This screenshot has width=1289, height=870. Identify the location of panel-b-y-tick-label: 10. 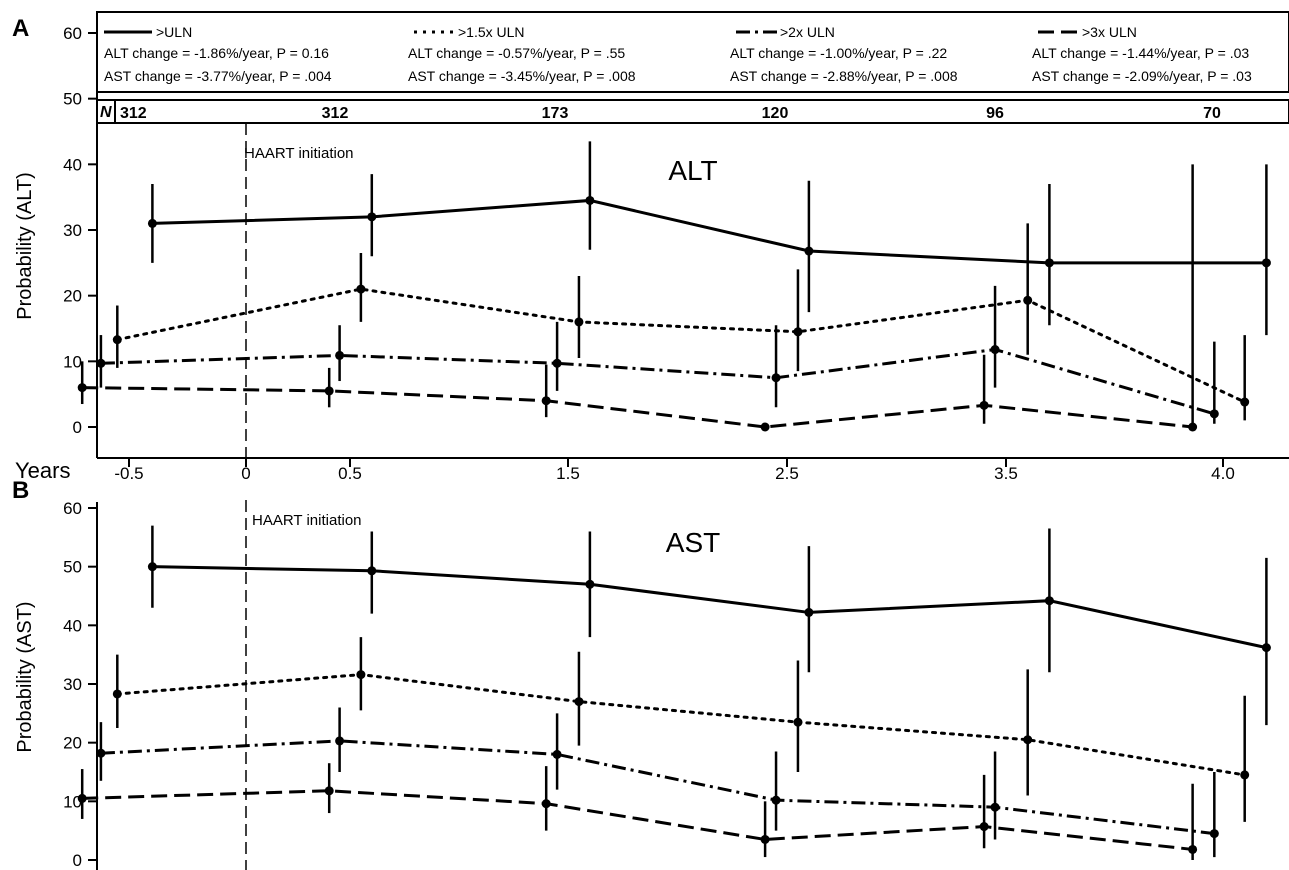
(72, 801).